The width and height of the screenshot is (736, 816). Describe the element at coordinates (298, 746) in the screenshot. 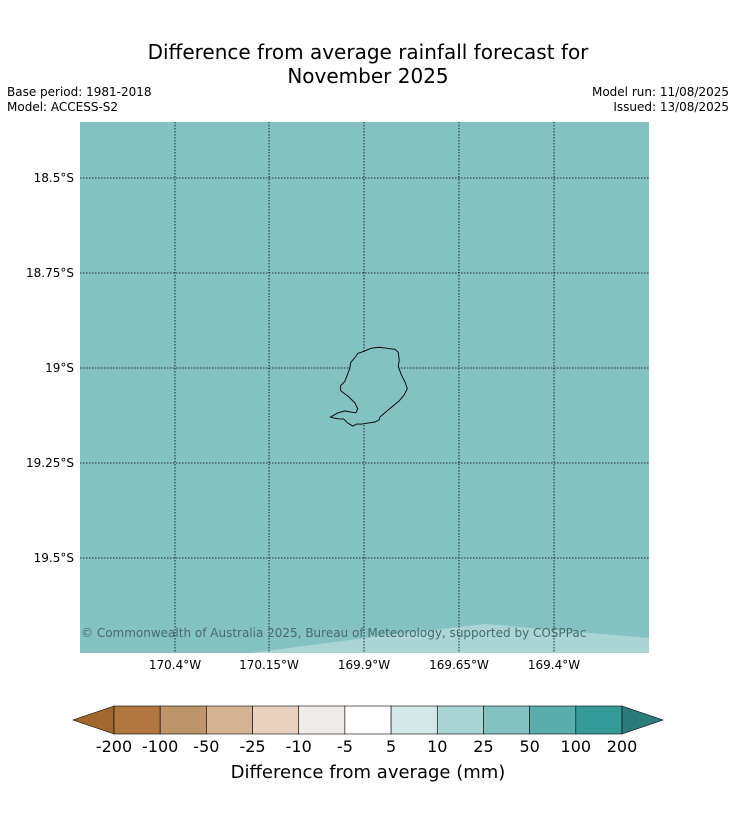

I see `colorbar-tick-label: -10` at that location.